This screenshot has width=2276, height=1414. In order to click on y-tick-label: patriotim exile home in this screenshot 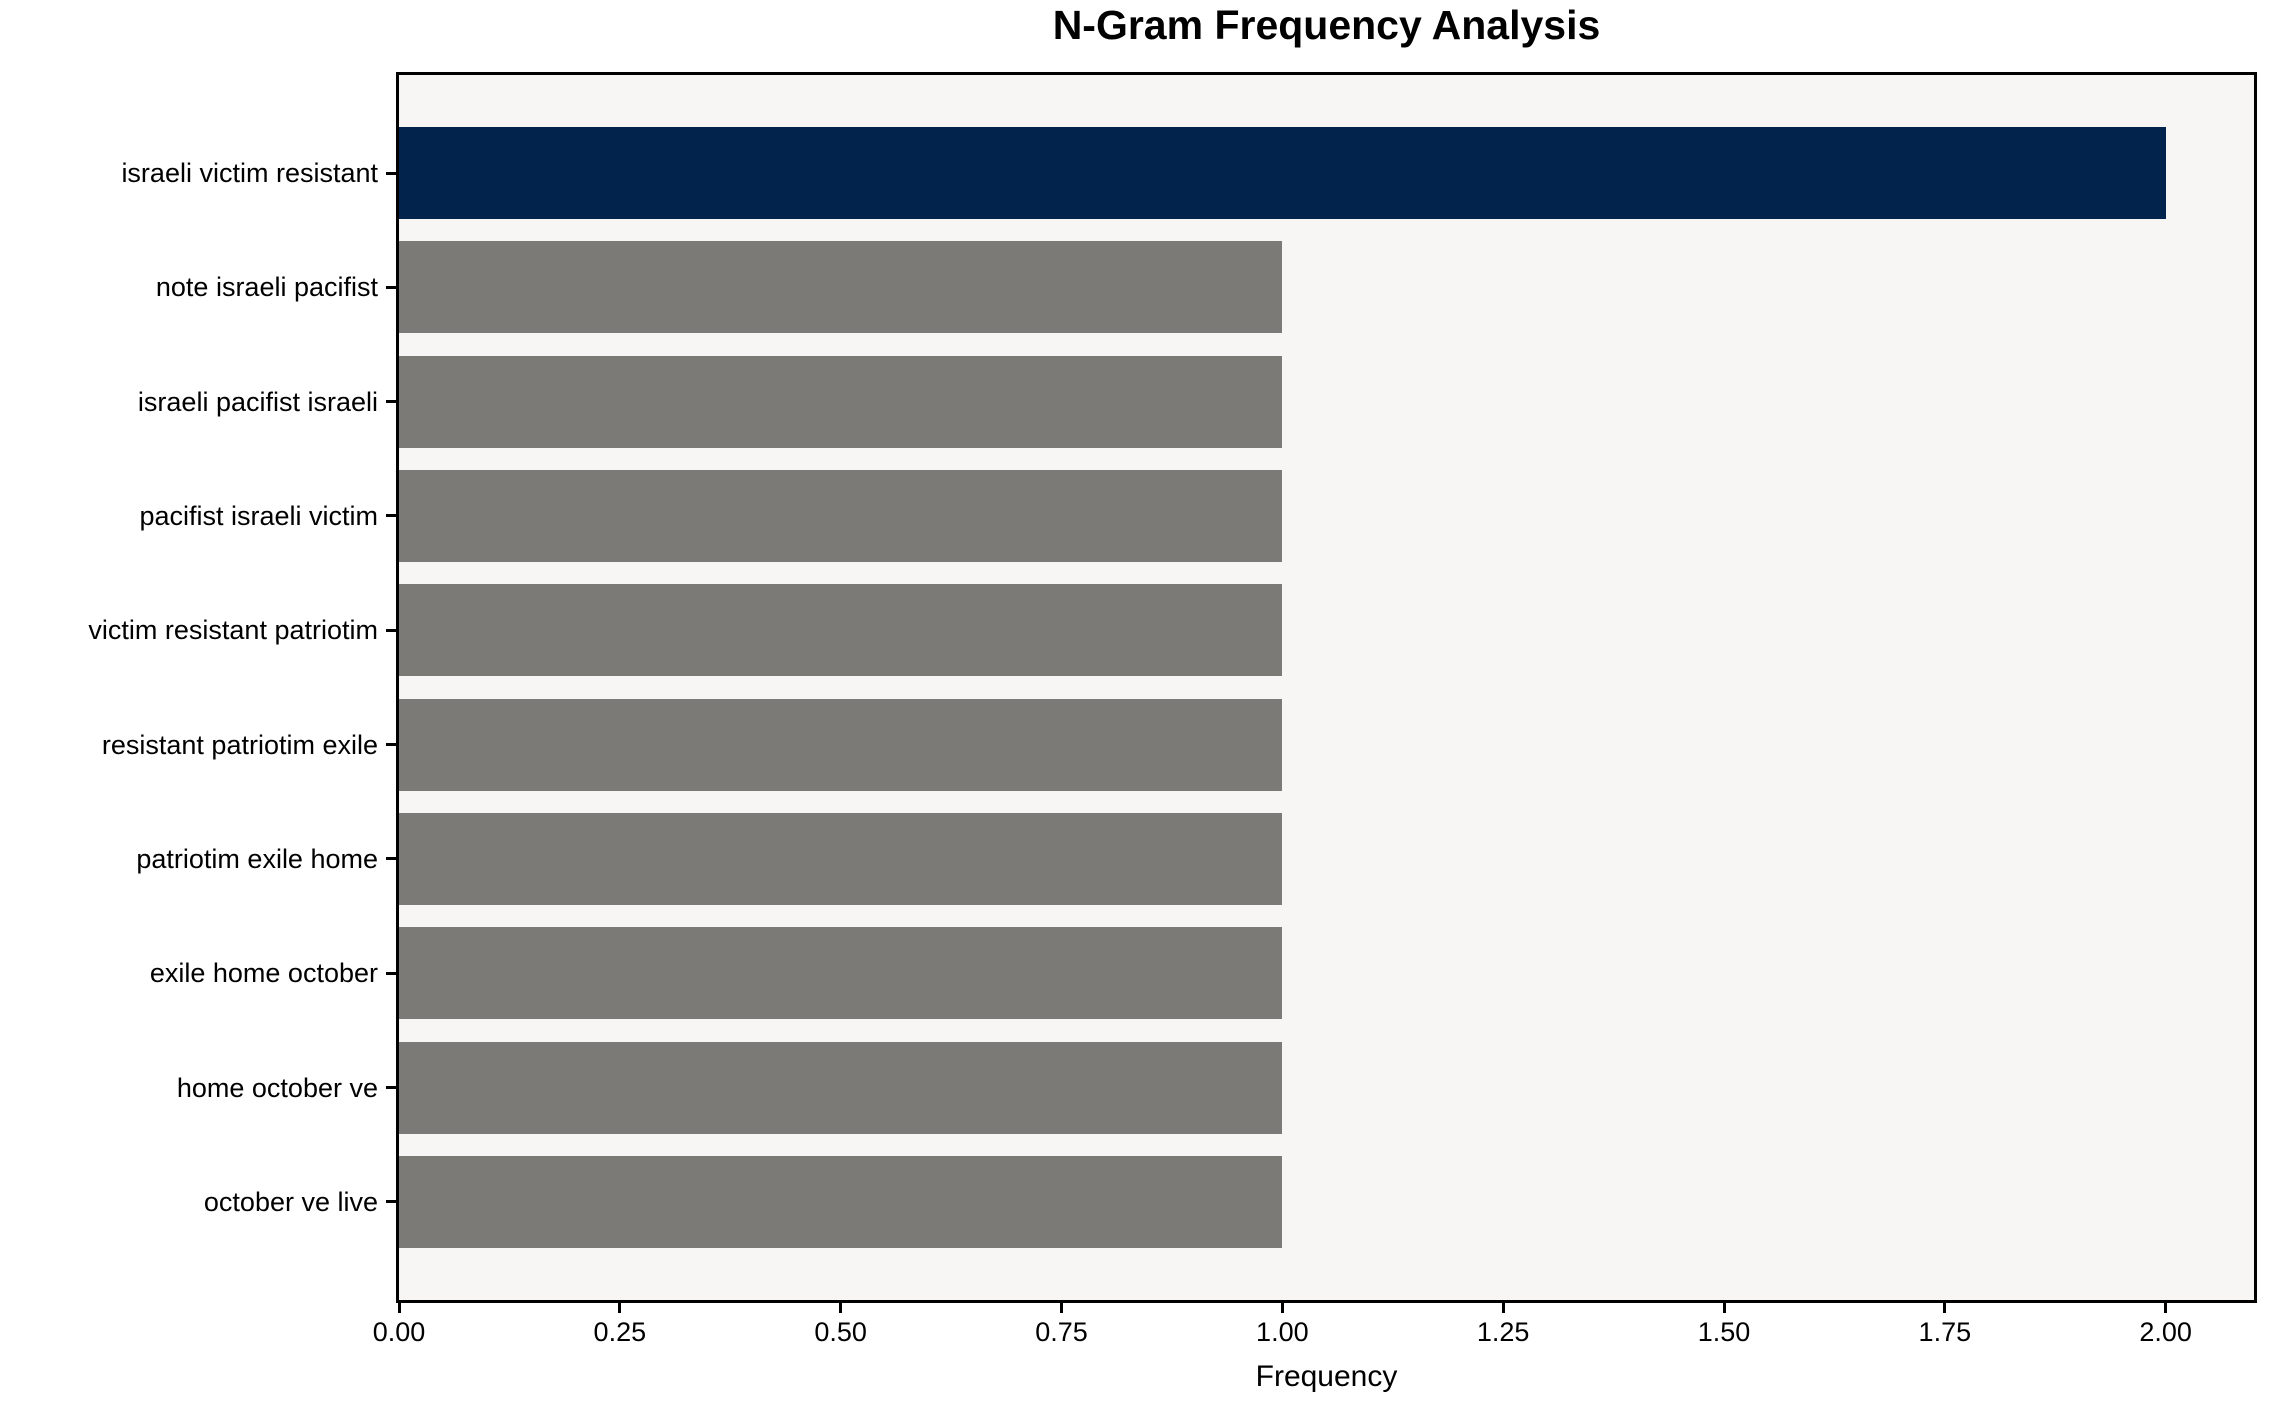, I will do `click(257, 858)`.